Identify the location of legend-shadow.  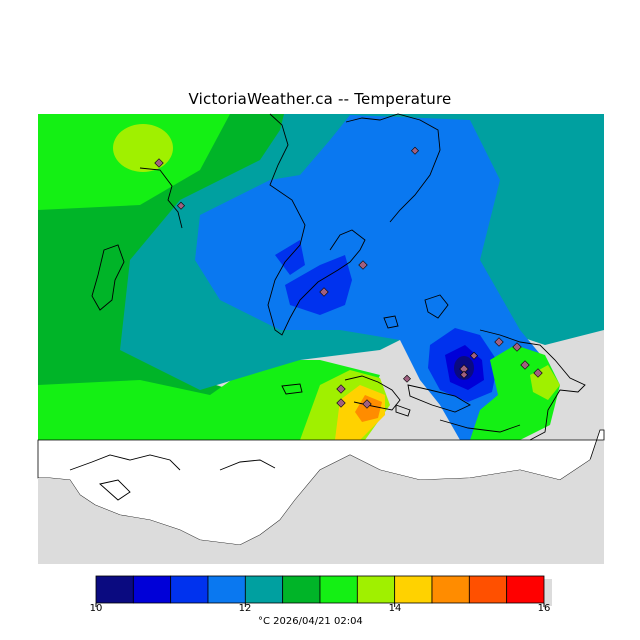
(548, 592).